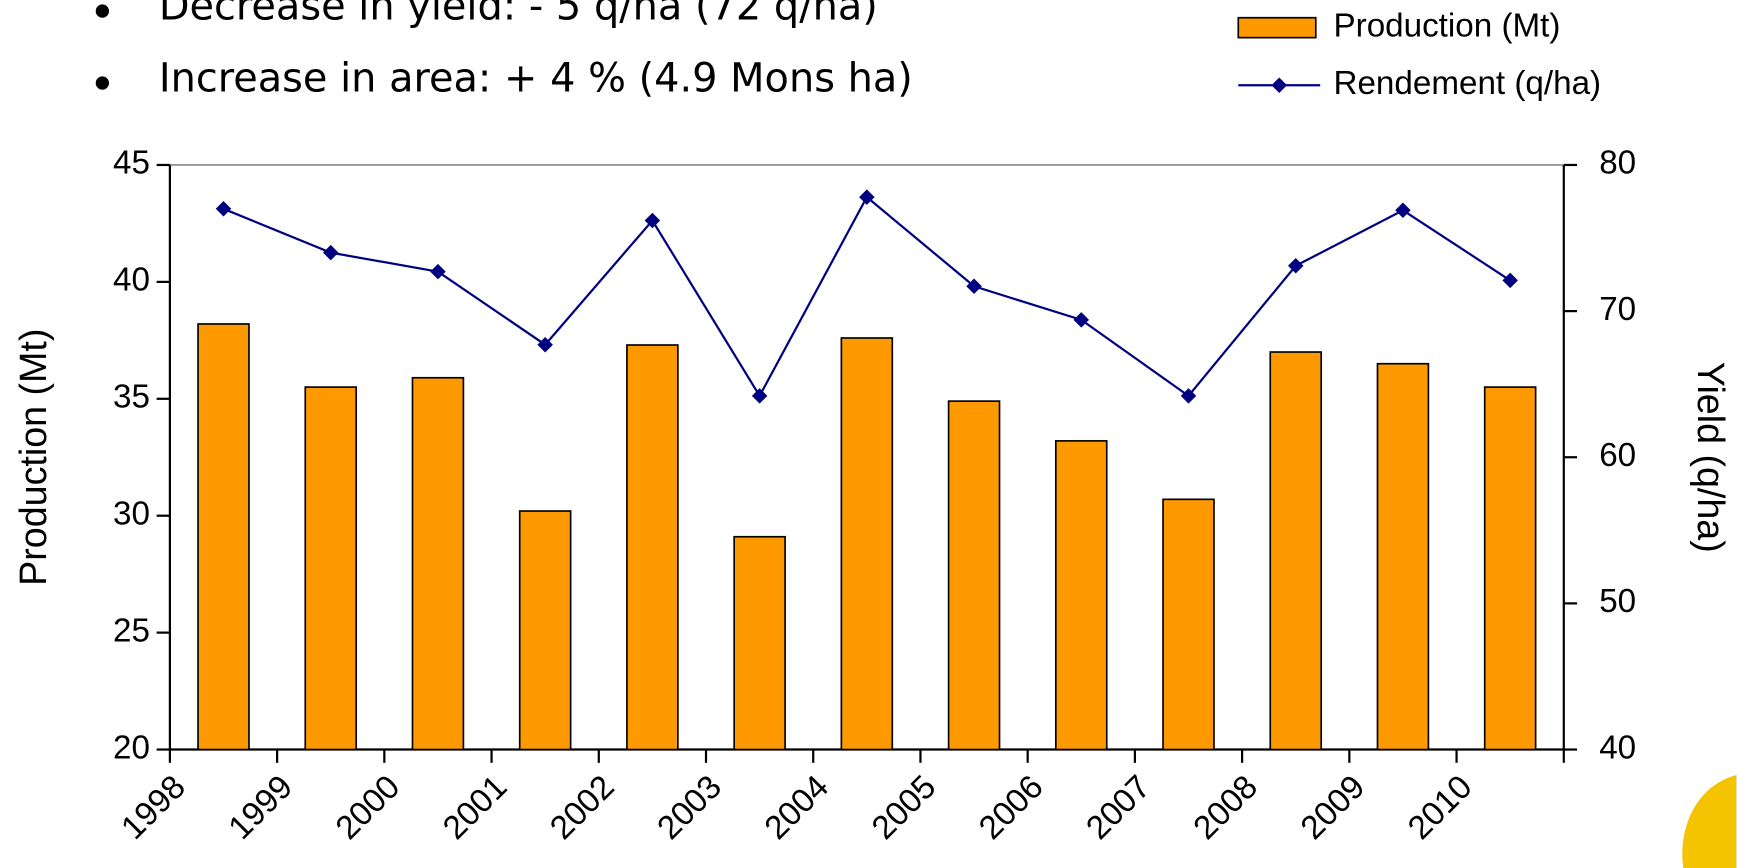 This screenshot has width=1737, height=868. What do you see at coordinates (1617, 309) in the screenshot?
I see `y2-tick-label: 70` at bounding box center [1617, 309].